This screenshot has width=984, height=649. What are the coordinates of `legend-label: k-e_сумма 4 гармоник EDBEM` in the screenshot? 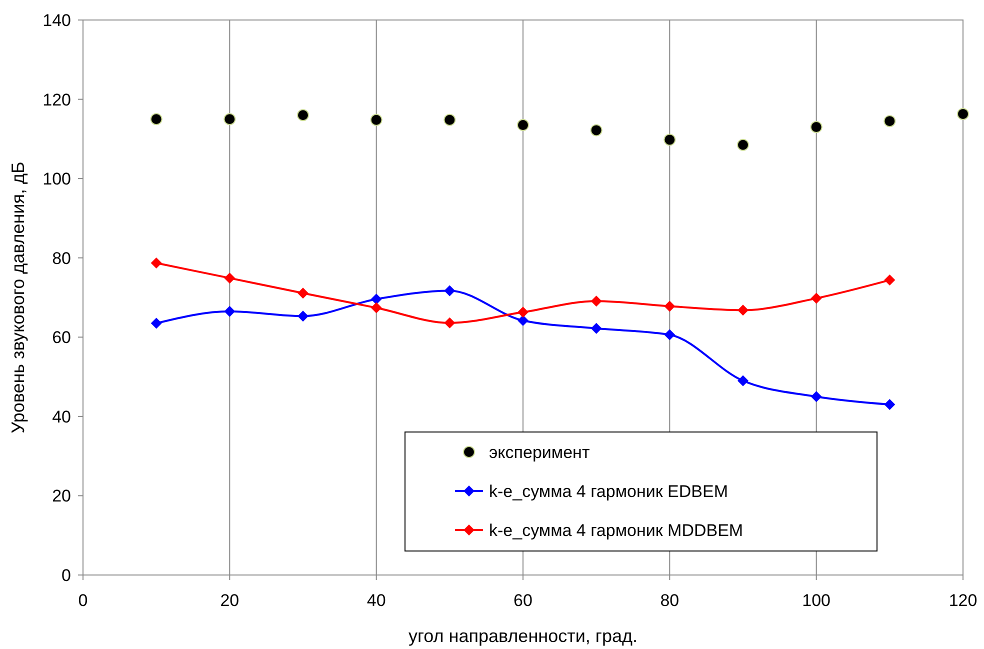 It's located at (608, 491).